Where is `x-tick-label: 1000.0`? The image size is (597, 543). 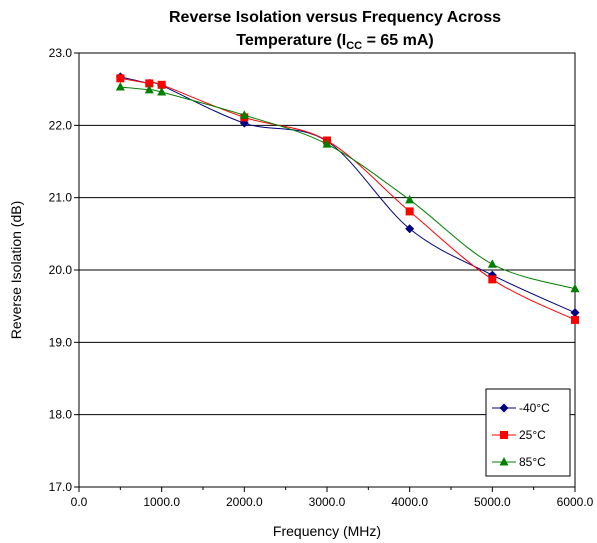 x-tick-label: 1000.0 is located at coordinates (161, 502).